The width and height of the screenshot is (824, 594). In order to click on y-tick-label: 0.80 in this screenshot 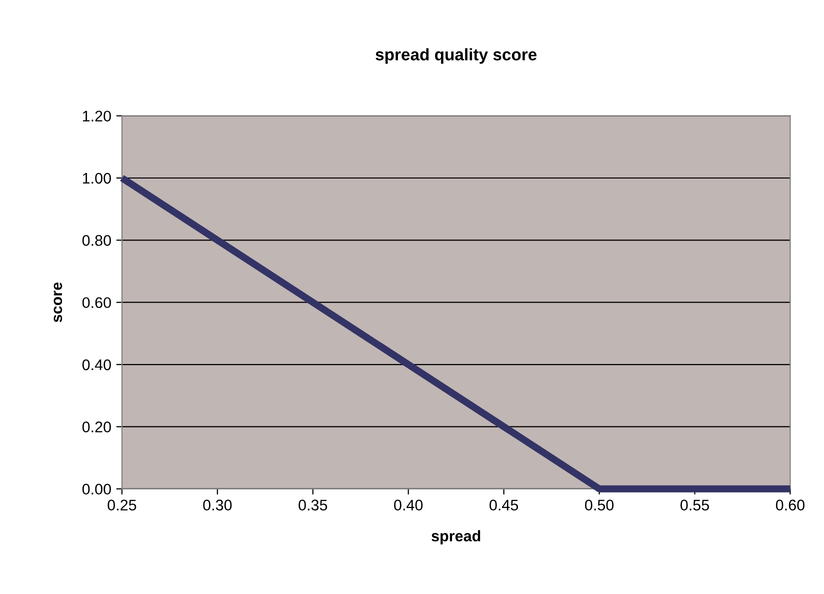, I will do `click(96, 240)`.